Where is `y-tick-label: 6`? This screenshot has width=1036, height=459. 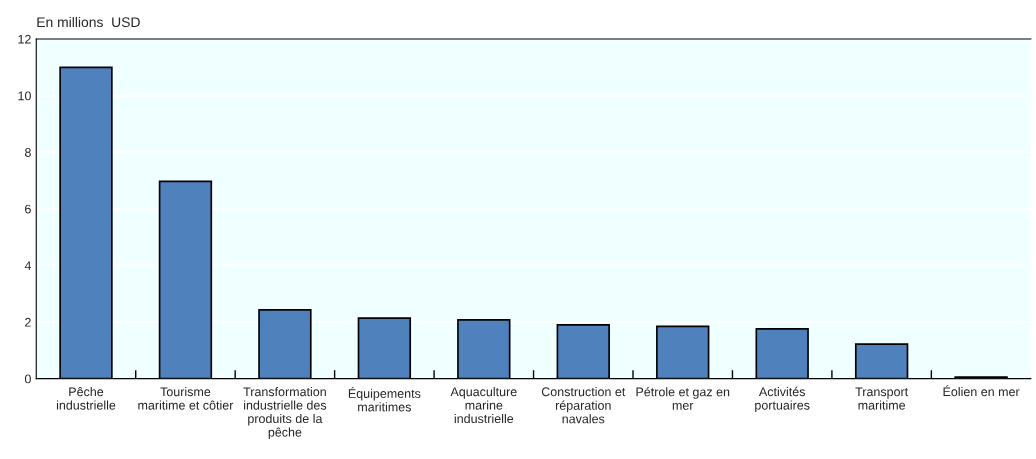
y-tick-label: 6 is located at coordinates (28, 209).